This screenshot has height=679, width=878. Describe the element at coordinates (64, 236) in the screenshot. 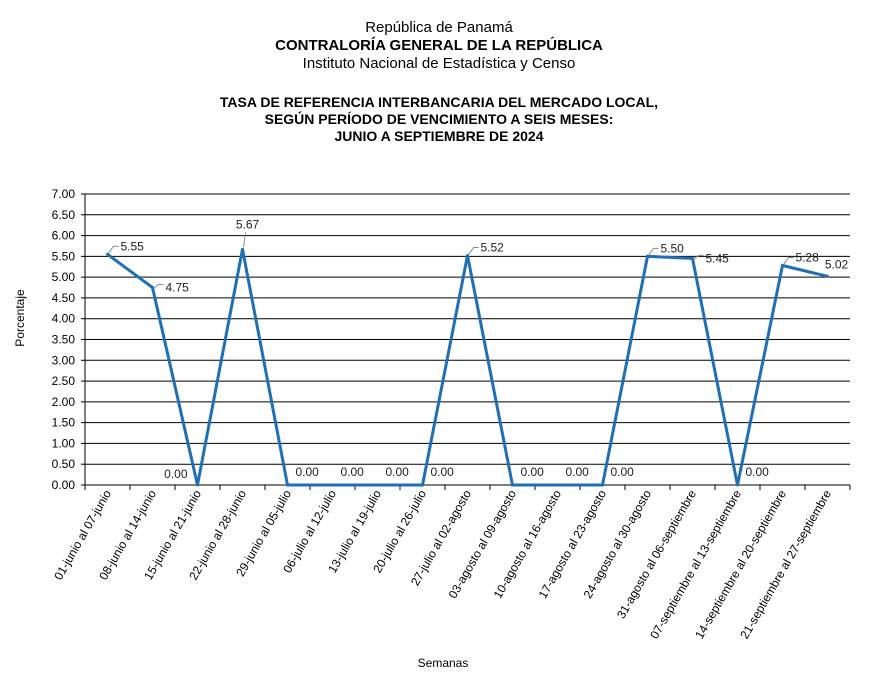

I see `y-tick-label: 6.00` at that location.